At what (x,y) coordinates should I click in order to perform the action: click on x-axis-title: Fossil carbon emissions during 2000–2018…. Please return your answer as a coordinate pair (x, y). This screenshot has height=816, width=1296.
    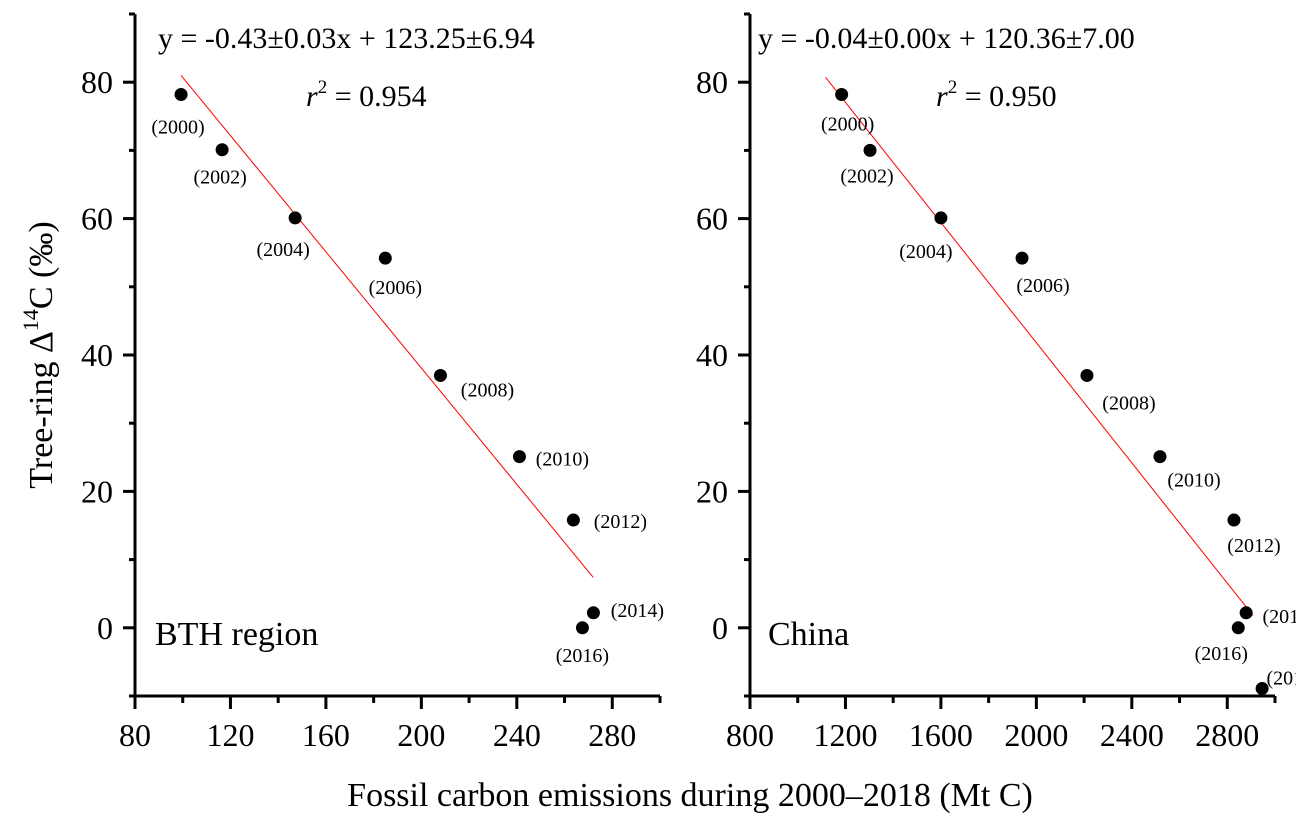
    Looking at the image, I should click on (690, 795).